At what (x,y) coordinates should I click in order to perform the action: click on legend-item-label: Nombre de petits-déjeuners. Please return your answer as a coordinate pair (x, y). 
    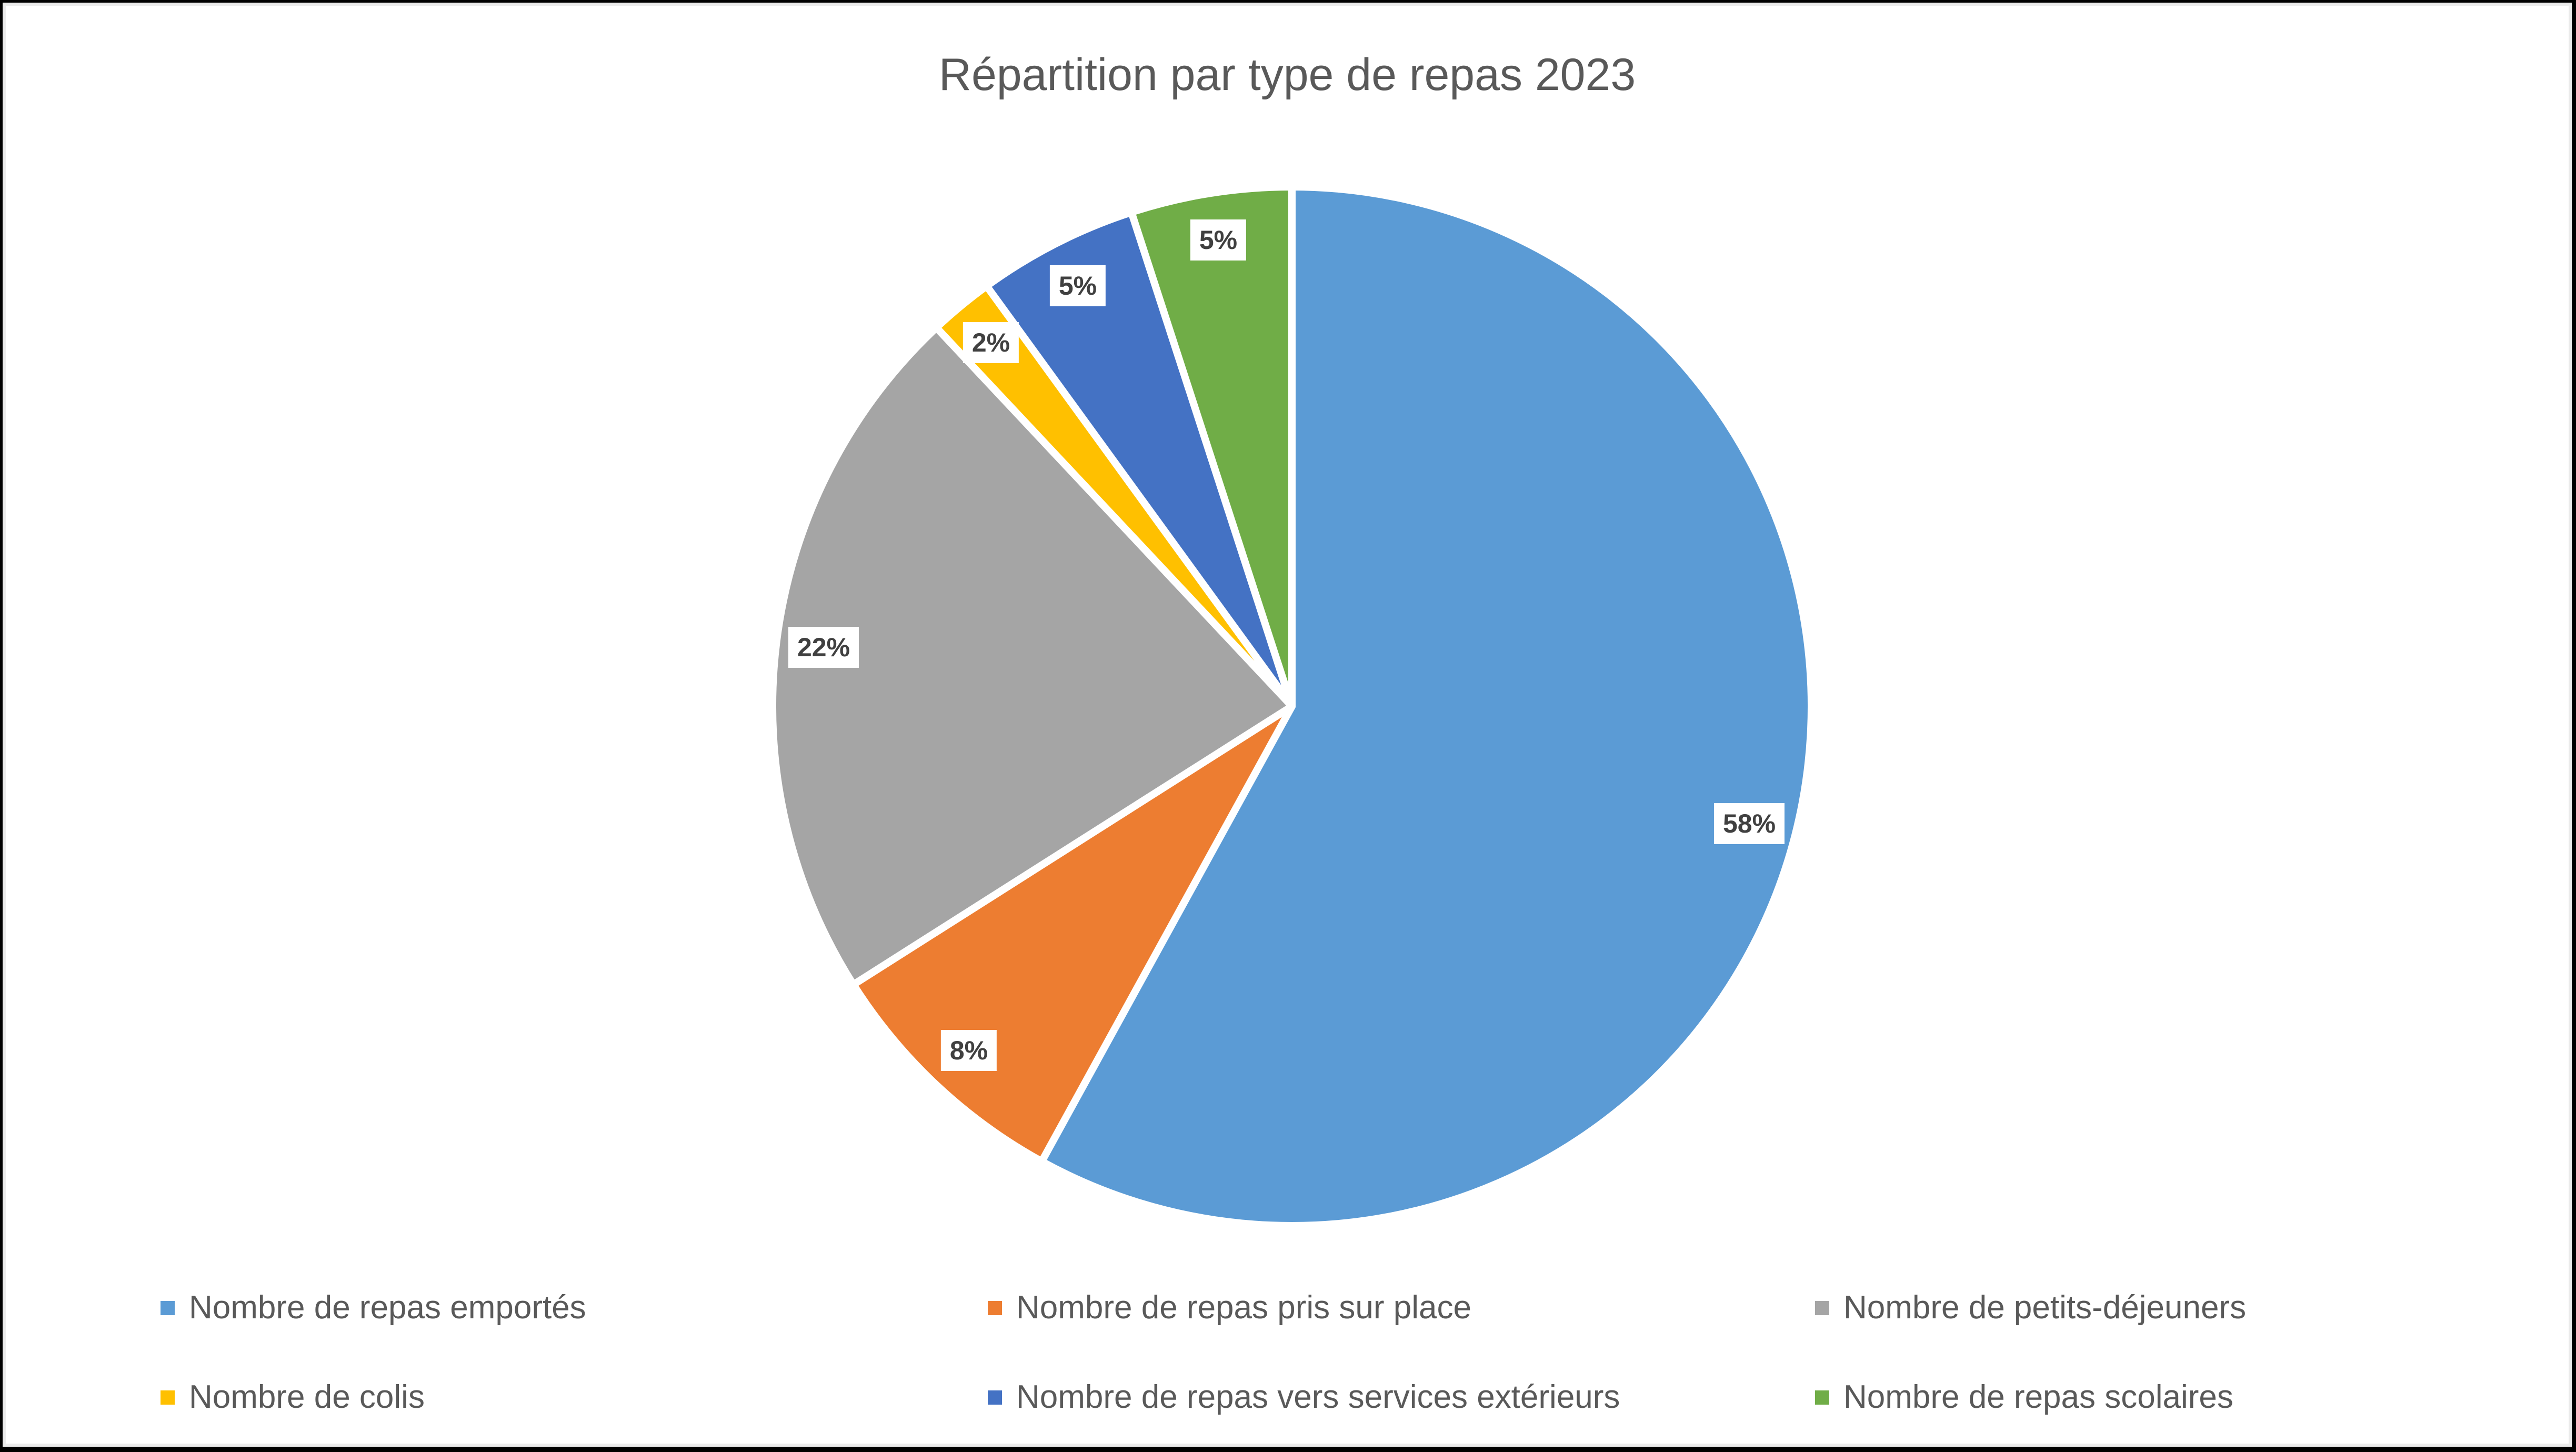
    Looking at the image, I should click on (2045, 1307).